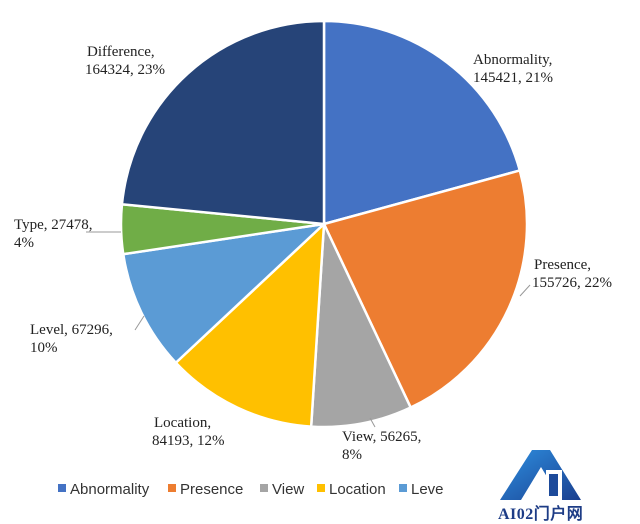 This screenshot has width=640, height=524. I want to click on data-label-location: Location, 84193, 12%, so click(188, 432).